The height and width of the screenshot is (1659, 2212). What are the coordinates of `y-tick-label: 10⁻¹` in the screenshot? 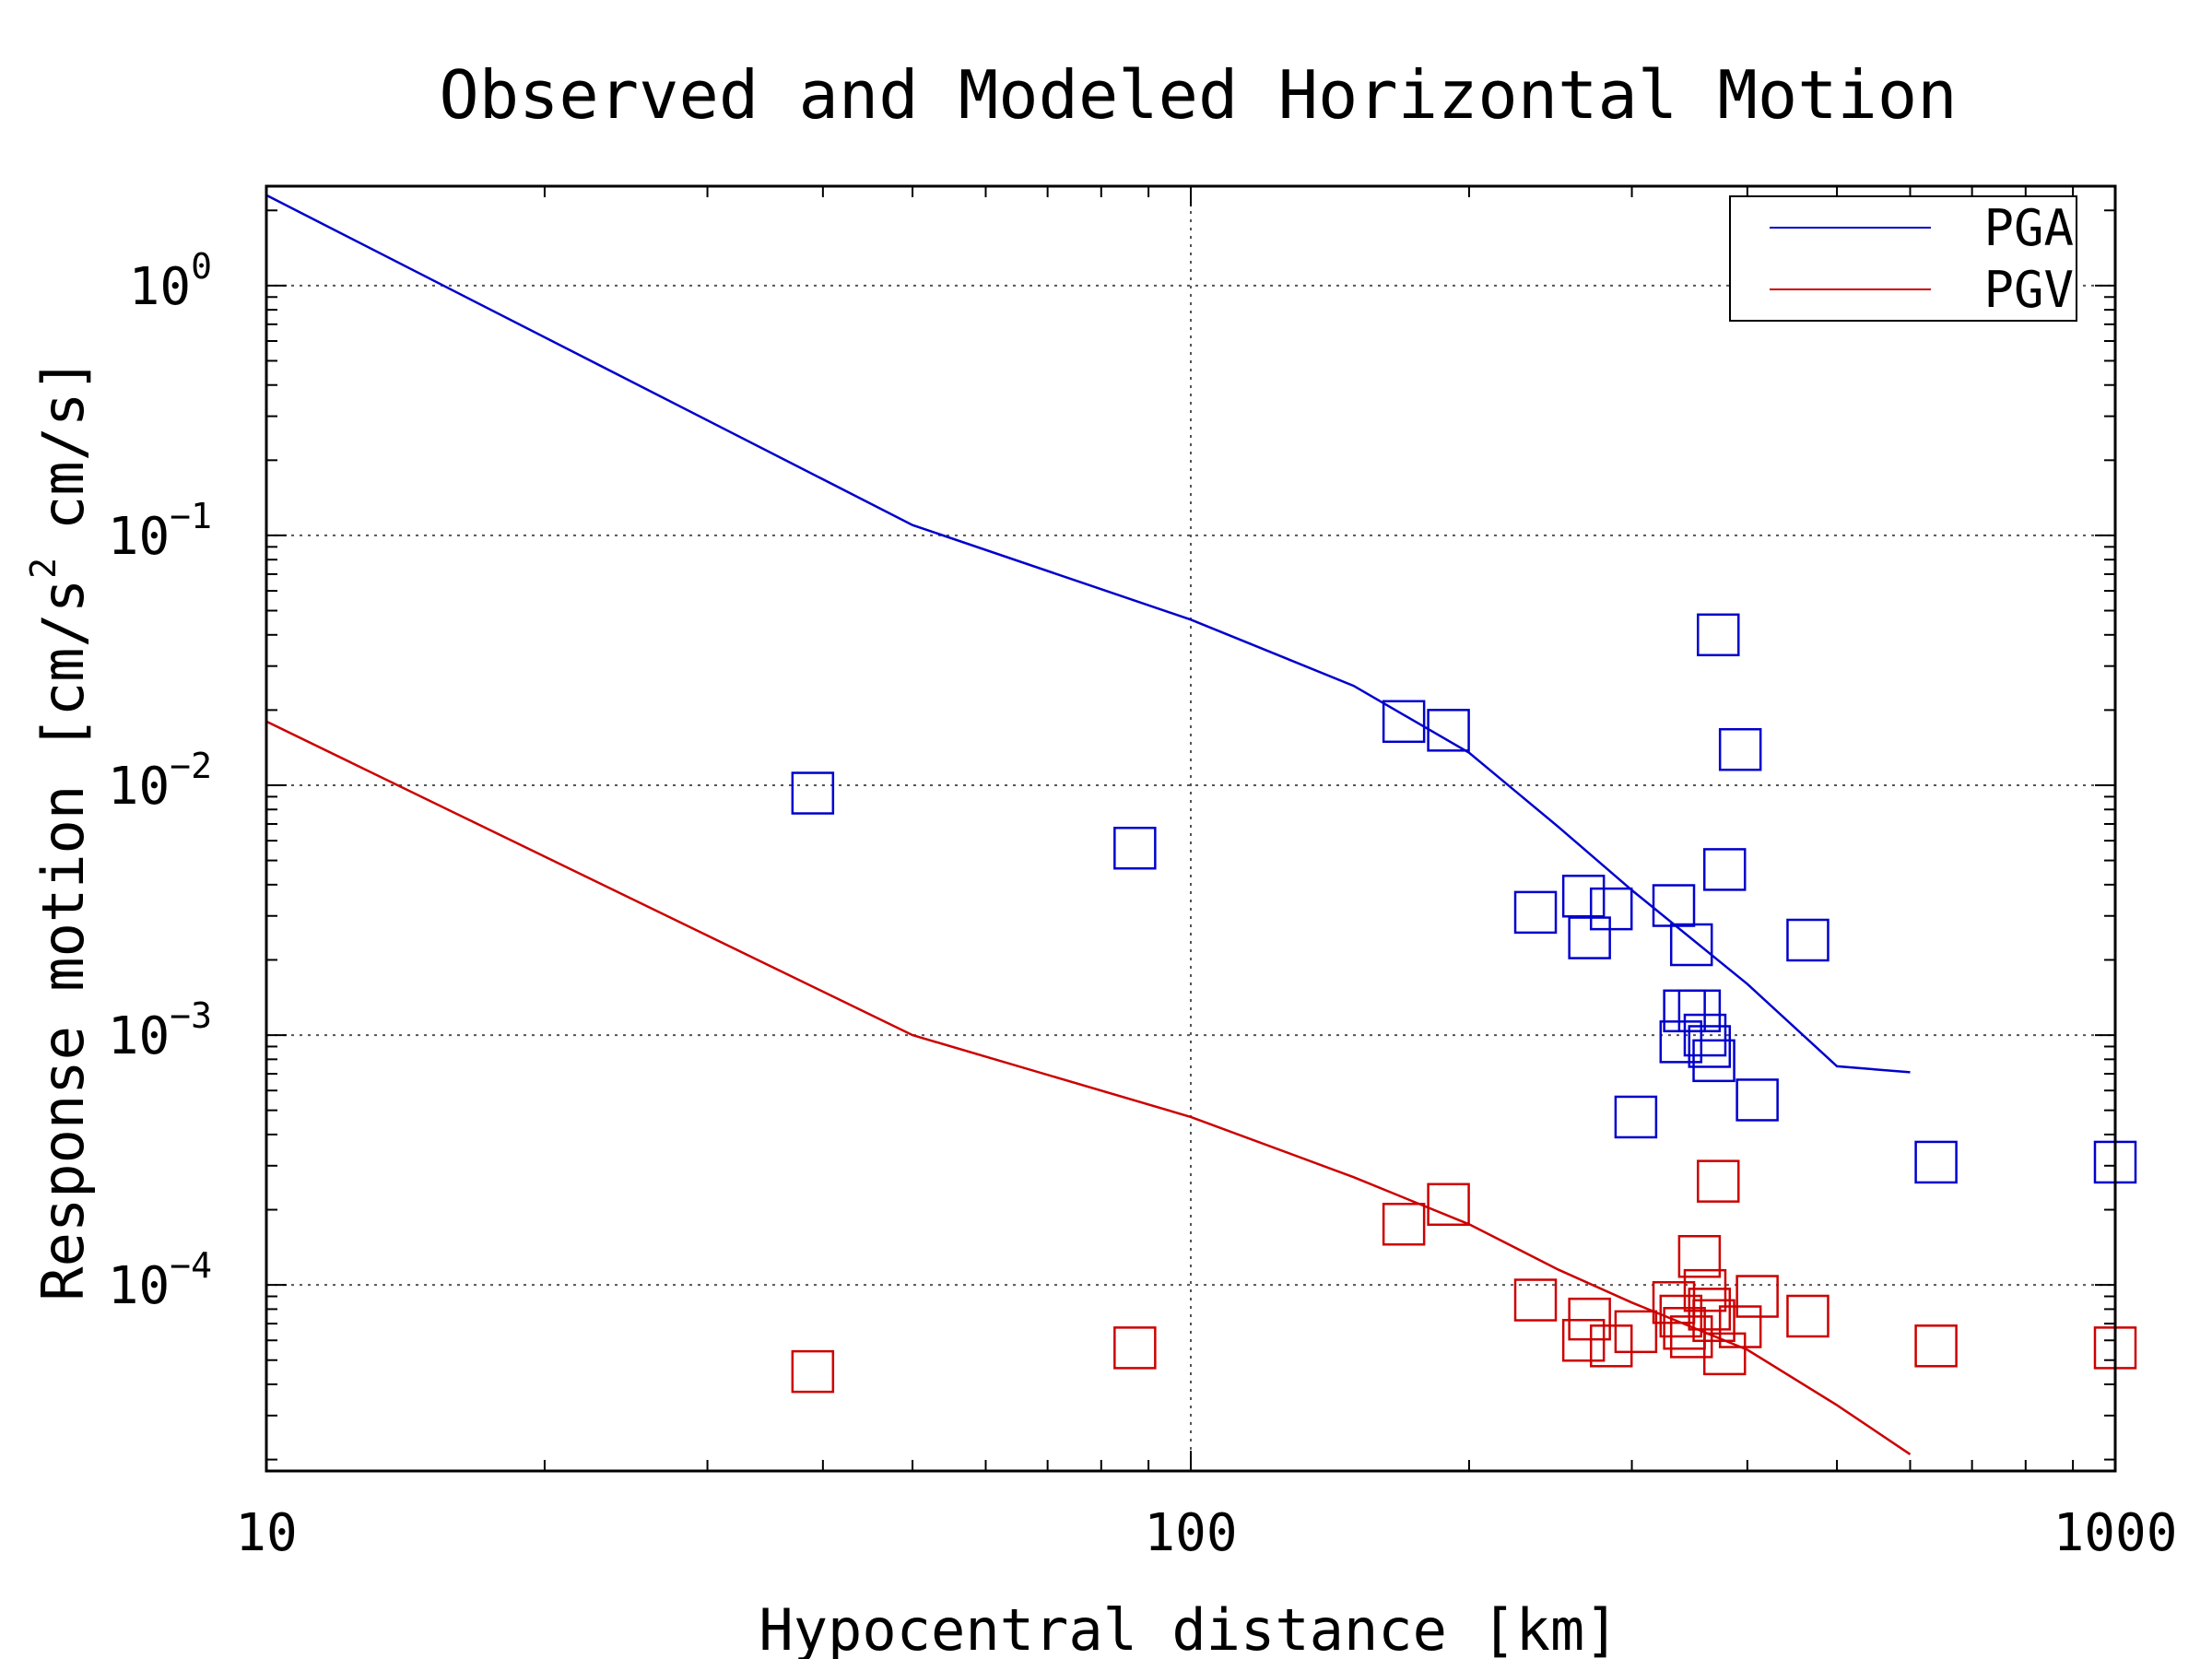 It's located at (160, 531).